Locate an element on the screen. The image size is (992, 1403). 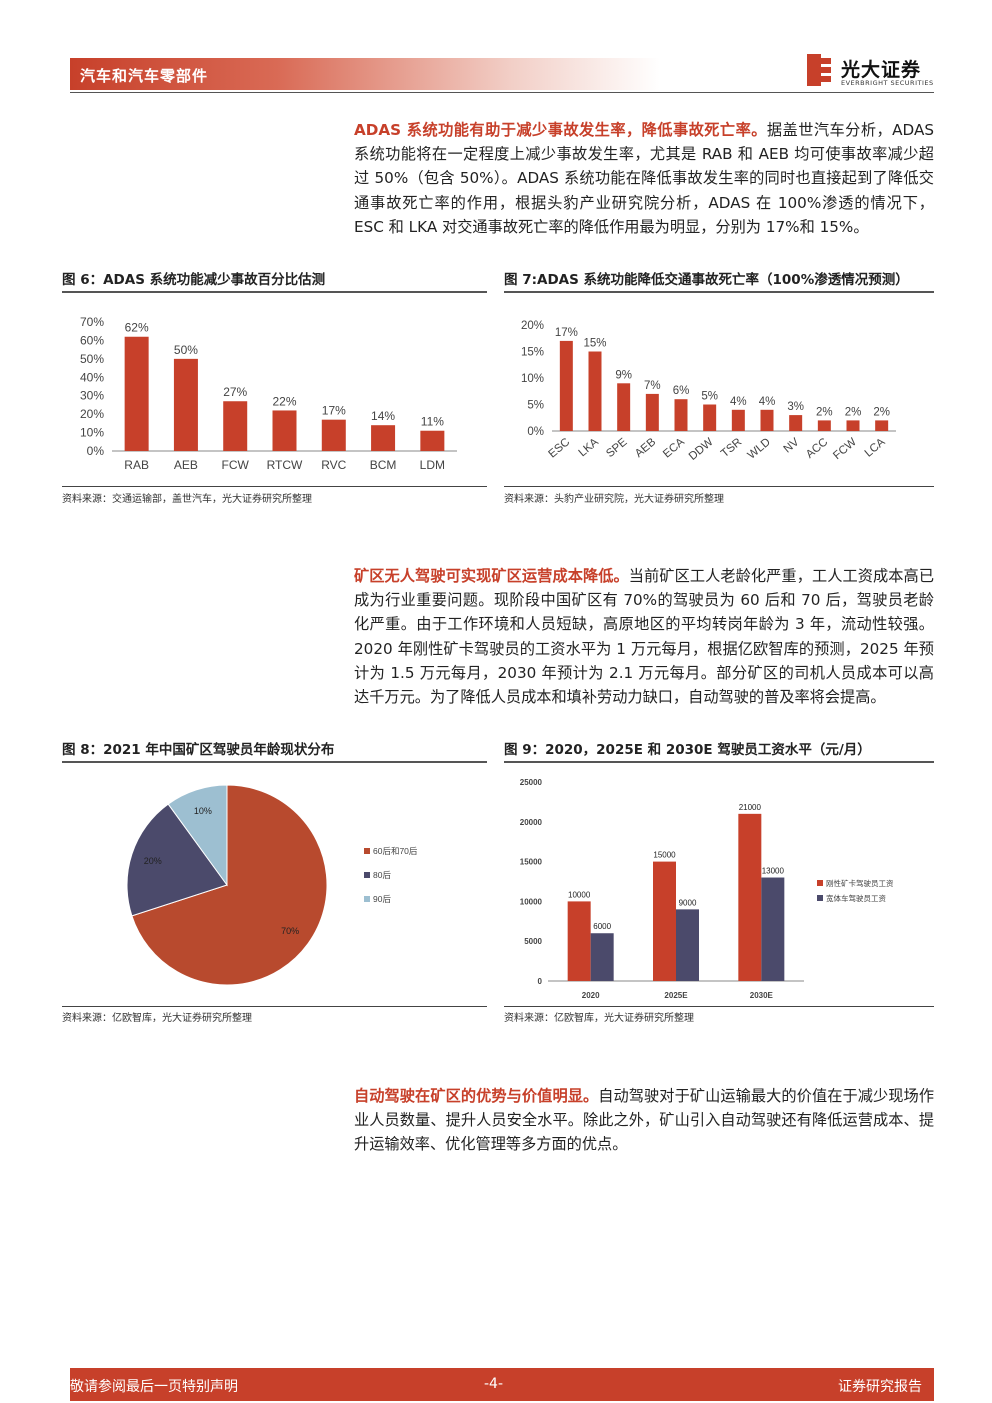
data-label: 13000 is located at coordinates (773, 871).